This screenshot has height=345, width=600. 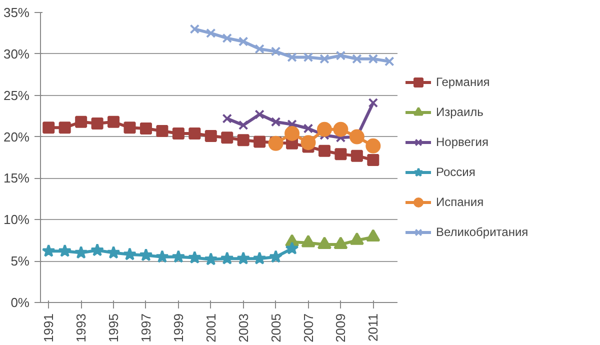 I want to click on y-tick-label: 15%, so click(x=16, y=178).